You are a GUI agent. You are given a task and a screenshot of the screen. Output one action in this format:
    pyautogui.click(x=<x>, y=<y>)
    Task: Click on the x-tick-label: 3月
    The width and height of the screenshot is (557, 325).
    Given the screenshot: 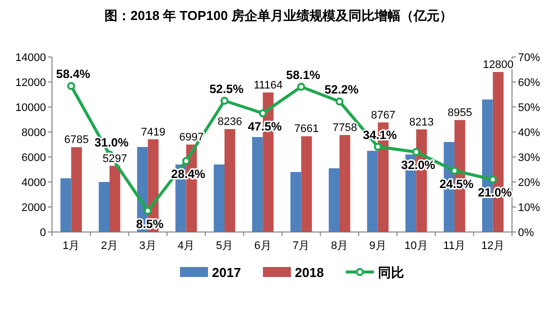 What is the action you would take?
    pyautogui.click(x=147, y=246)
    